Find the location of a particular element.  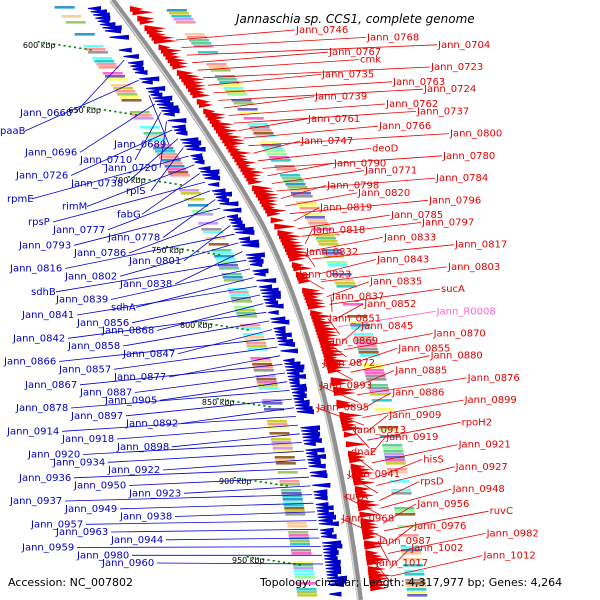

gene-label-reverse: Jann_0793 is located at coordinates (44, 245).